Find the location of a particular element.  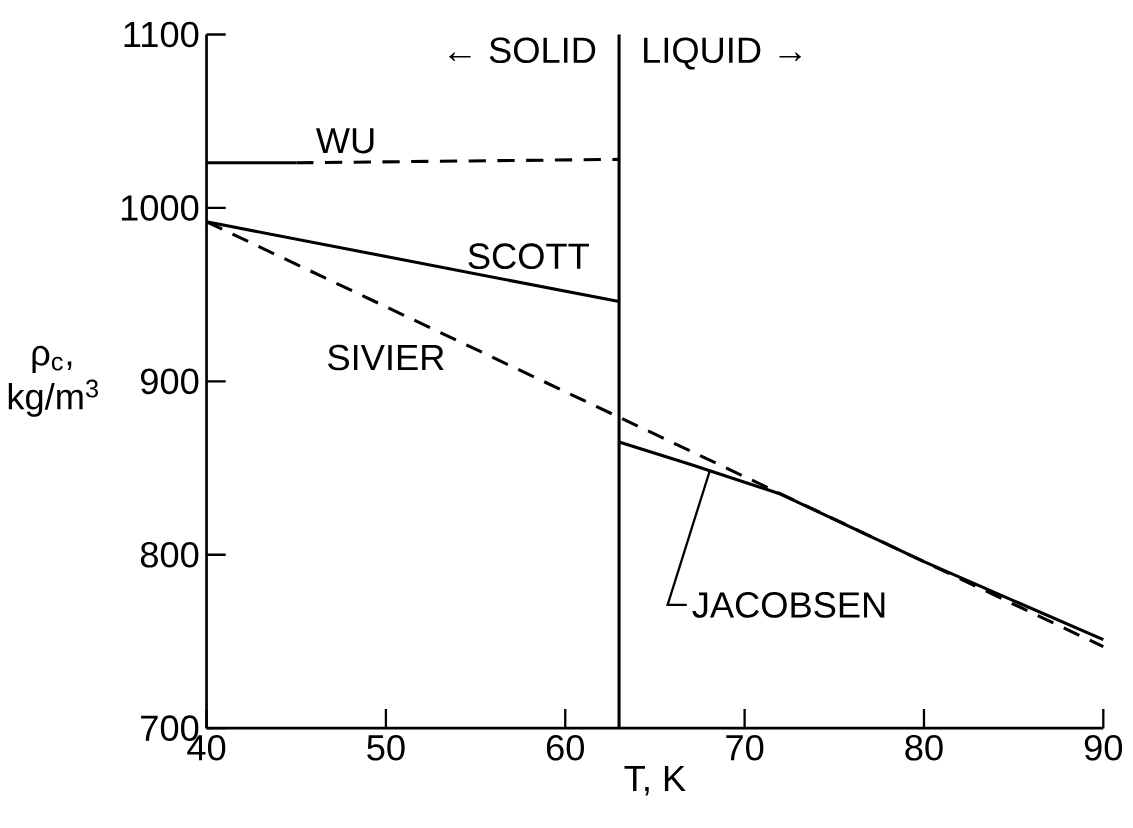

x-axis-title: T, K is located at coordinates (655, 781).